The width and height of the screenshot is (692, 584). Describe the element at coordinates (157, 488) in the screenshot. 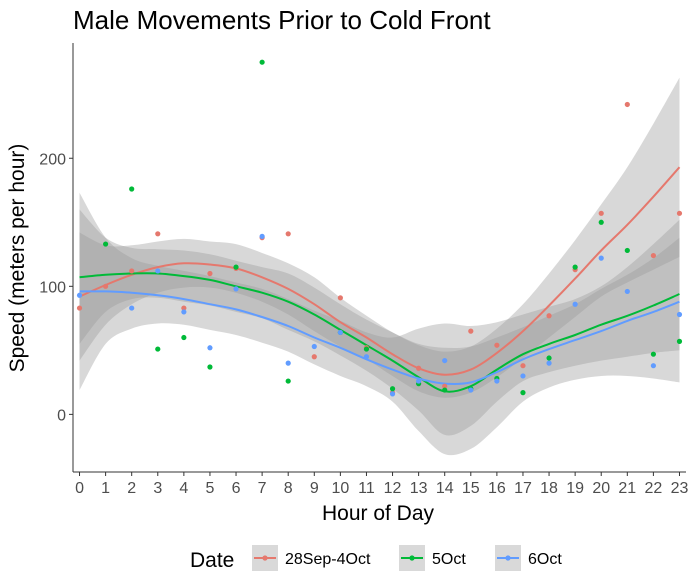

I see `x-tick-label: 3` at that location.